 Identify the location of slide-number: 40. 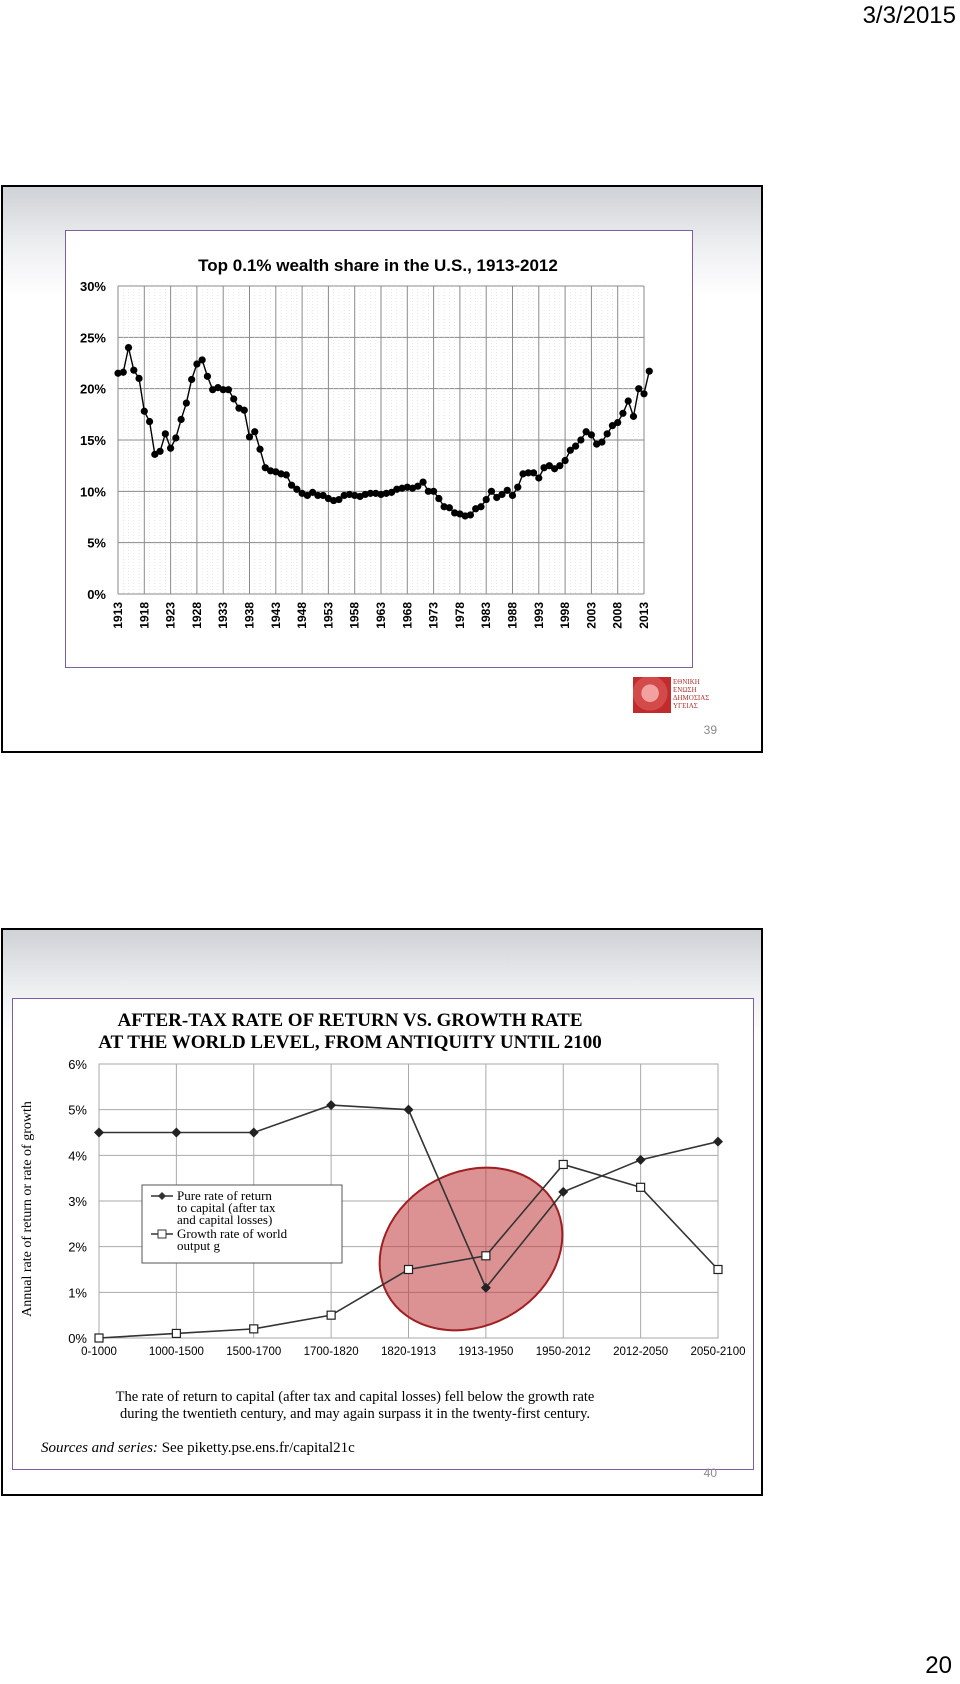
(710, 1473).